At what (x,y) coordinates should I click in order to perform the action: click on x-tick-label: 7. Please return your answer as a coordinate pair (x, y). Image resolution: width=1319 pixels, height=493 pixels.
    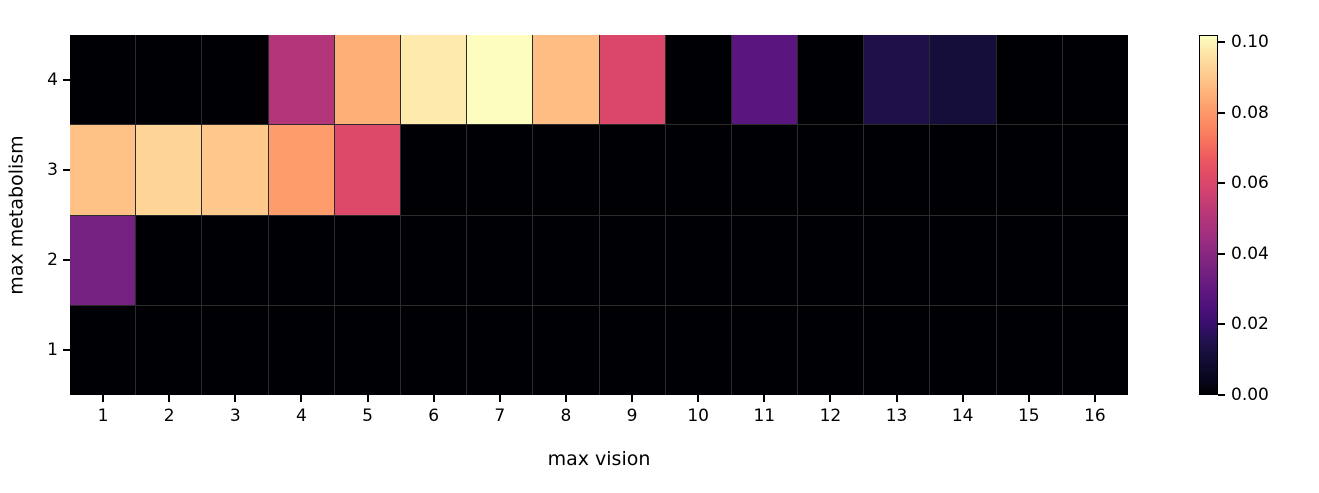
    Looking at the image, I should click on (500, 416).